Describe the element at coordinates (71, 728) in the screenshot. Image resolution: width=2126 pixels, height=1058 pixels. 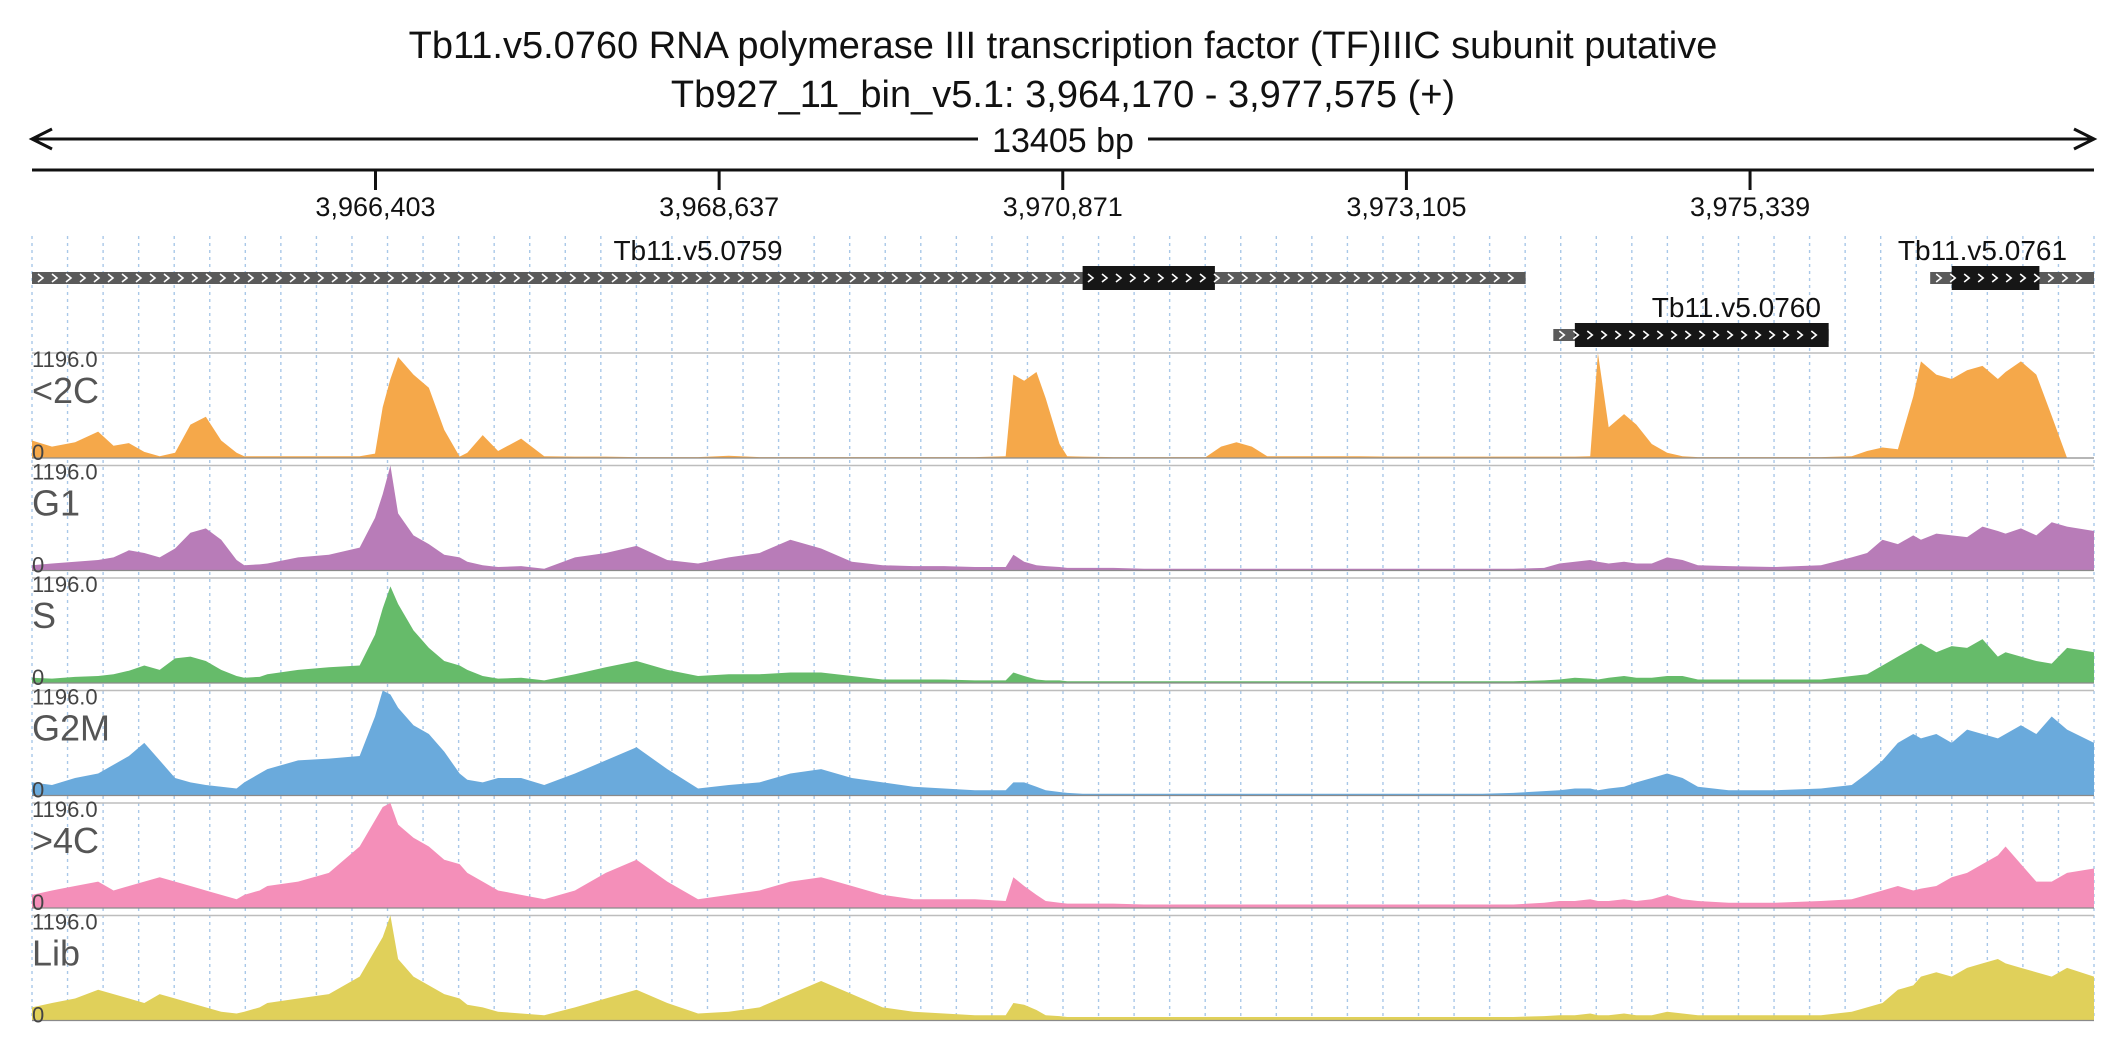
I see `track-name-label: G2M` at that location.